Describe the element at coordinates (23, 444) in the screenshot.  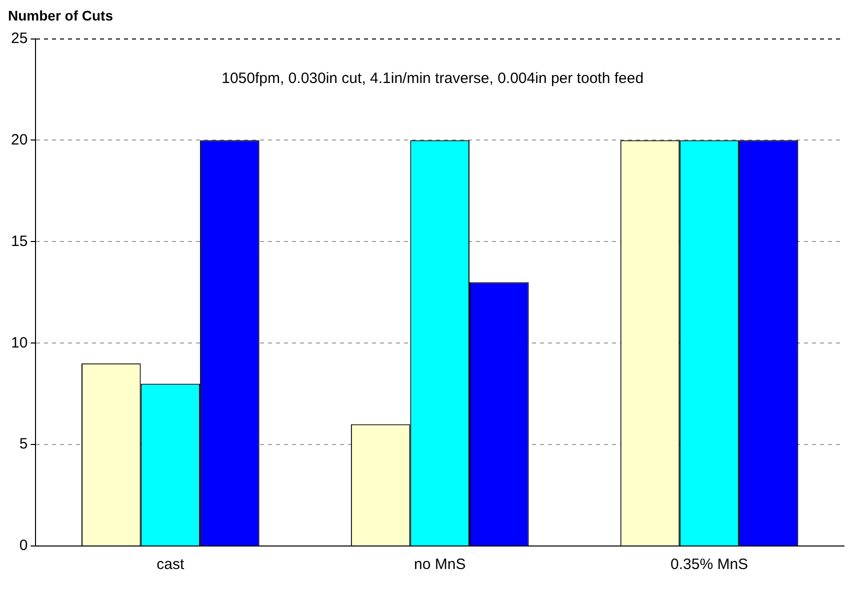
I see `y-tick-label: 5` at that location.